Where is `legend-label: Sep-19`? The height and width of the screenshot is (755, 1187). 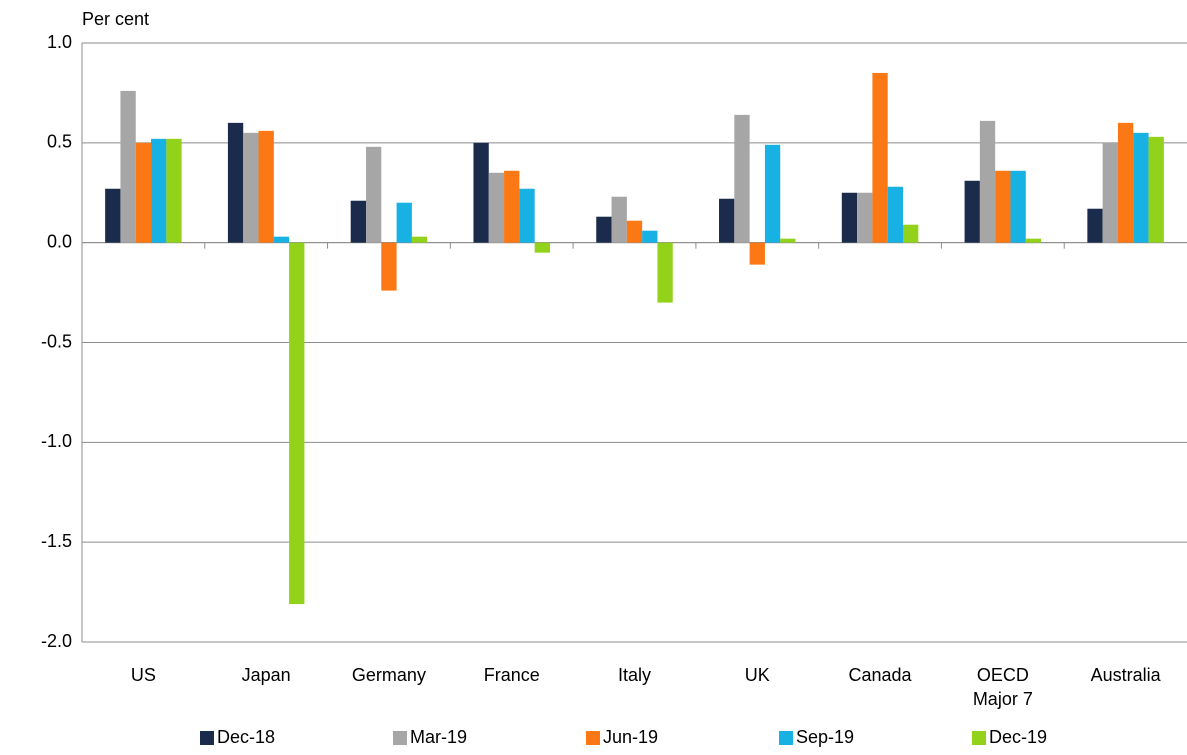 legend-label: Sep-19 is located at coordinates (825, 737).